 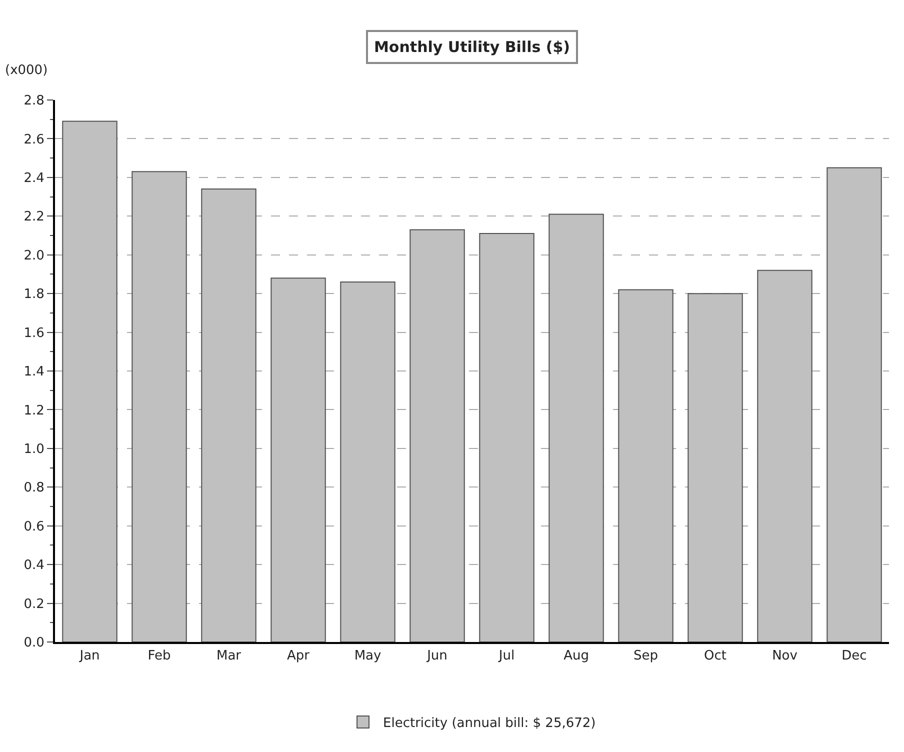 I want to click on y-tick-label: 2.8, so click(x=34, y=101).